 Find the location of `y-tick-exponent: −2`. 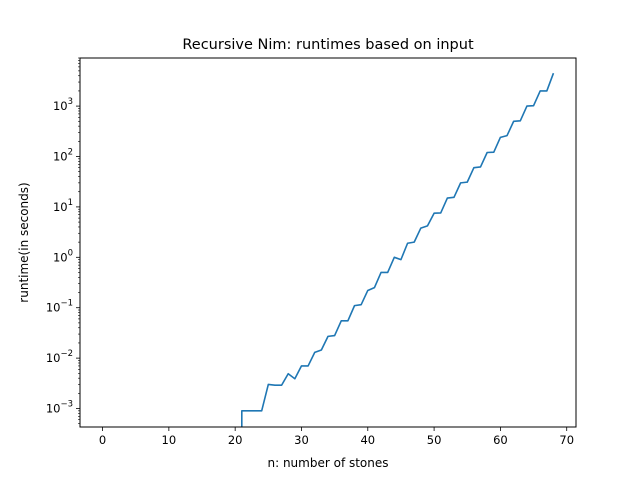

y-tick-exponent: −2 is located at coordinates (66, 354).